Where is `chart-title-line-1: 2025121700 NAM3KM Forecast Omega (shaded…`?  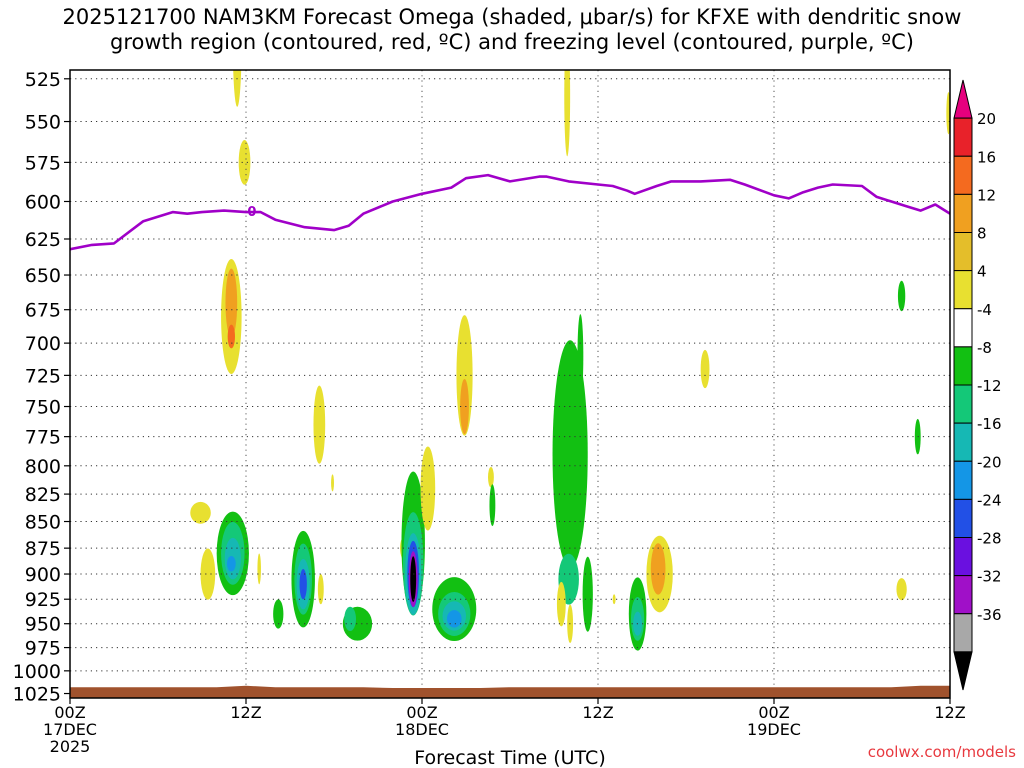
chart-title-line-1: 2025121700 NAM3KM Forecast Omega (shaded… is located at coordinates (512, 17).